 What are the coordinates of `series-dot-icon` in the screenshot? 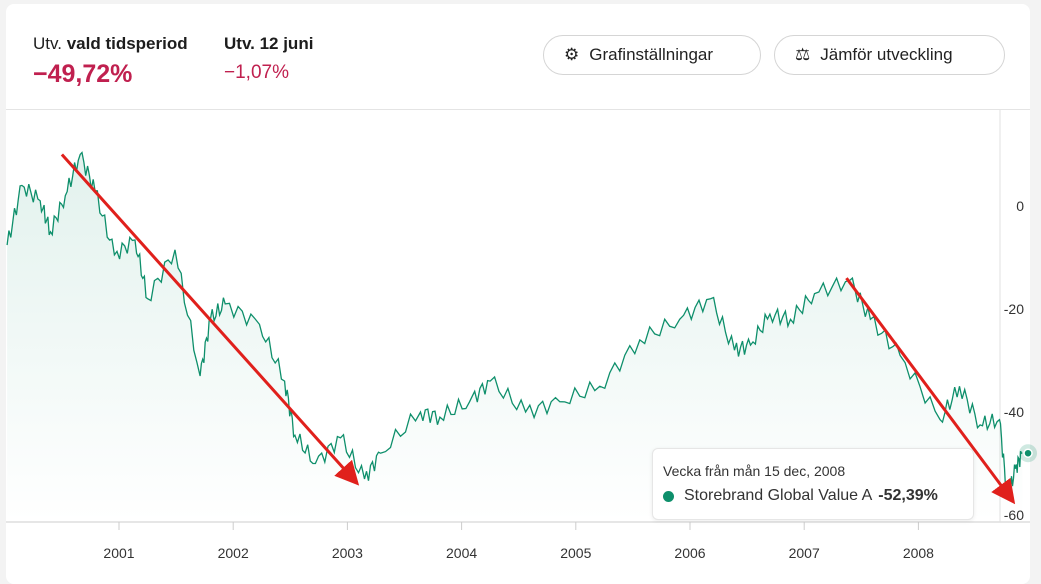 It's located at (668, 496).